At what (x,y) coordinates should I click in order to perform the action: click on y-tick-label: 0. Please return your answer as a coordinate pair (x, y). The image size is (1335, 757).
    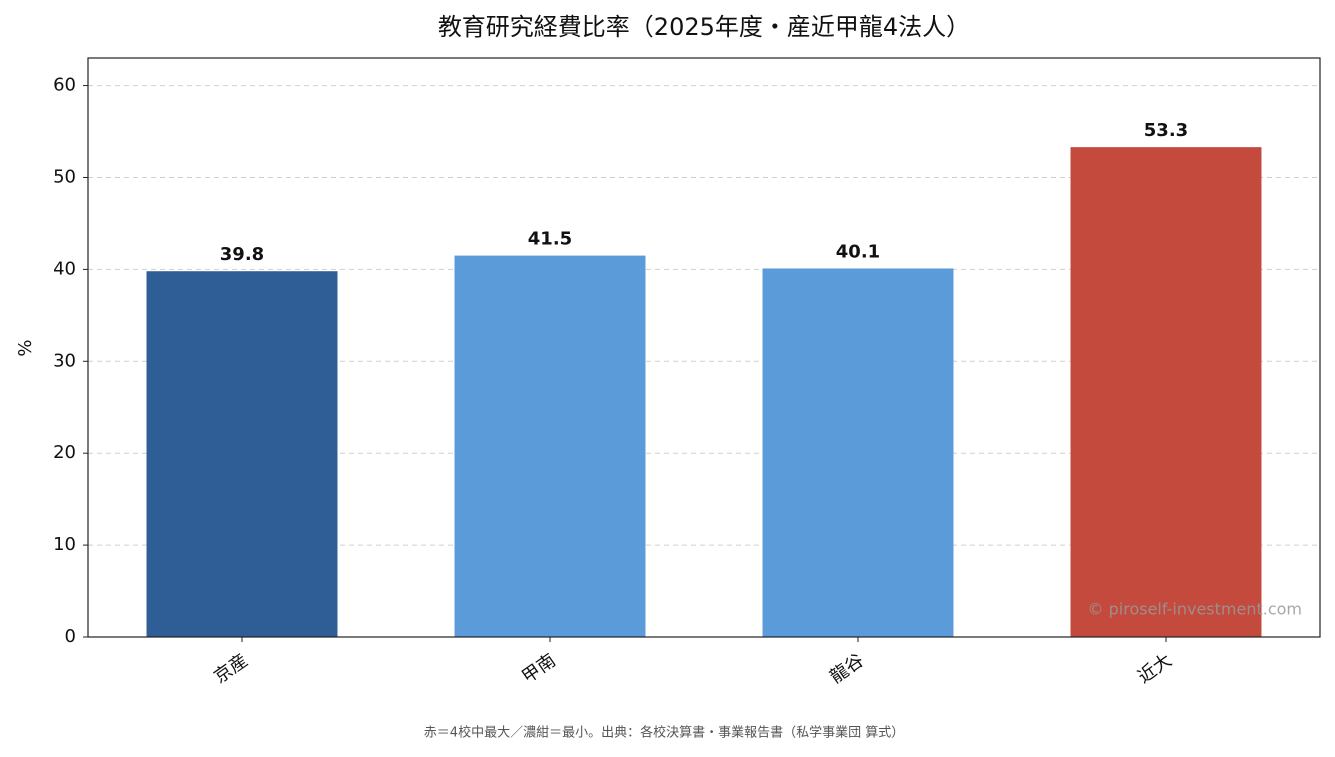
    Looking at the image, I should click on (70, 636).